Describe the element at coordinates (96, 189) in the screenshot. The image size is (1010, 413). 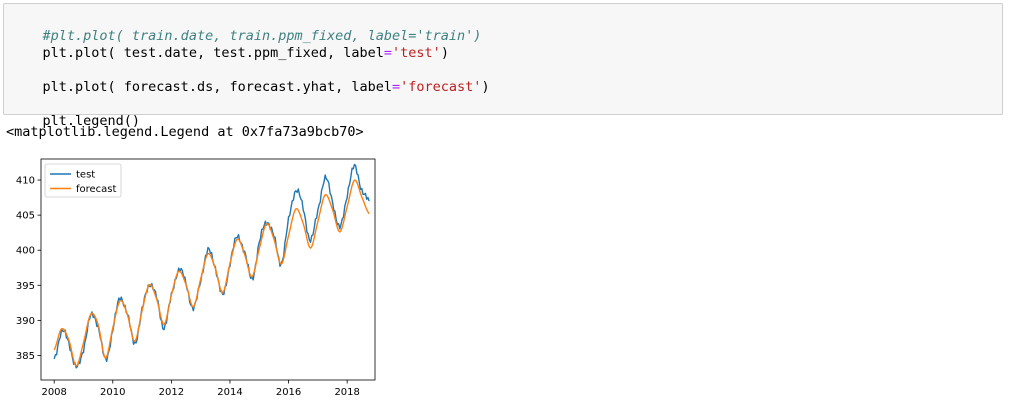
I see `legend-label: forecast` at that location.